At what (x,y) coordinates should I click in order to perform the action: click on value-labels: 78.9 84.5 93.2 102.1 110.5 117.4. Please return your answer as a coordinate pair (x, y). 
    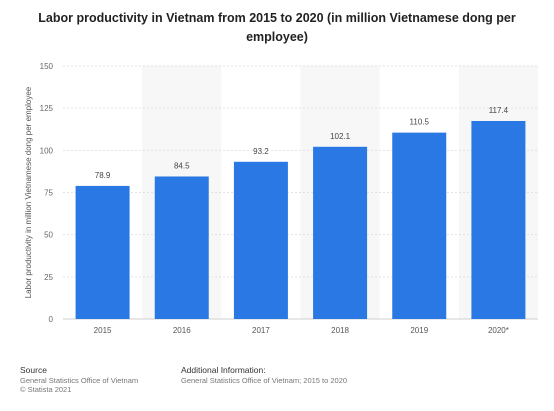
    Looking at the image, I should click on (302, 143).